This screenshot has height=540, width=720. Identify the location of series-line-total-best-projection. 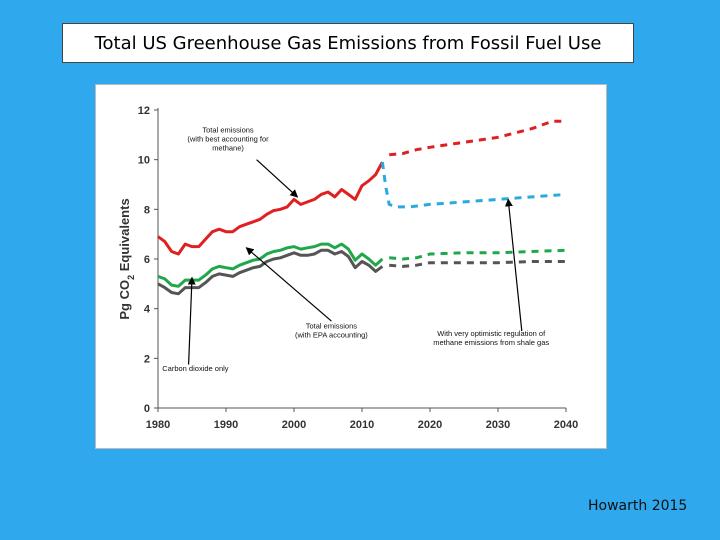
(477, 138).